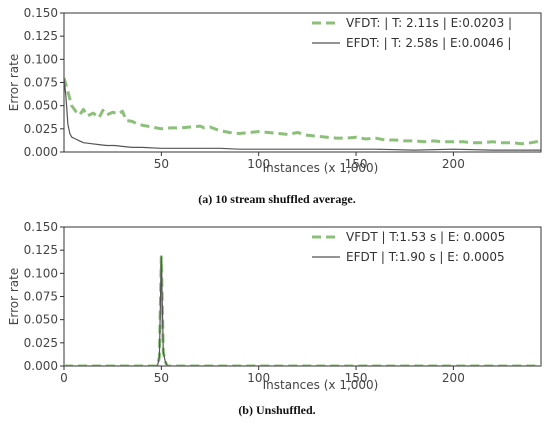  I want to click on series-line-vfdt, so click(302, 111).